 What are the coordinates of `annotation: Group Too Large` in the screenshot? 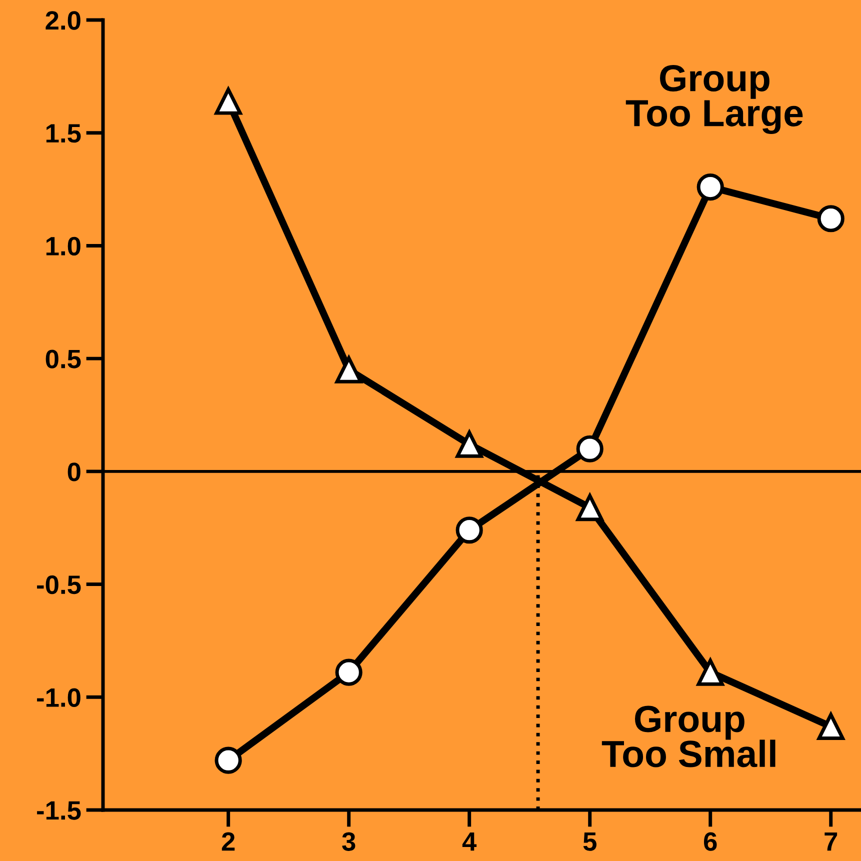 It's located at (714, 99).